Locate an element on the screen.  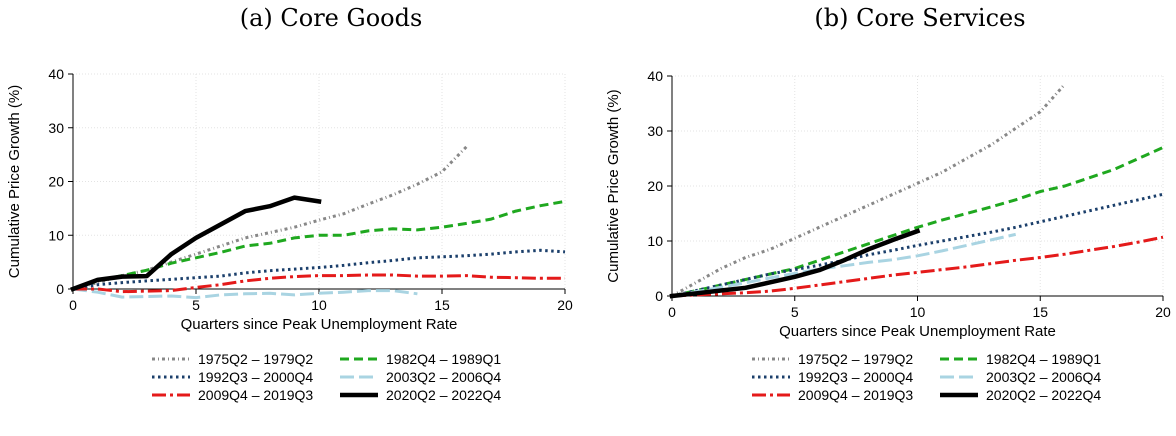
series-line-1982q4-1989q1 is located at coordinates (917, 222).